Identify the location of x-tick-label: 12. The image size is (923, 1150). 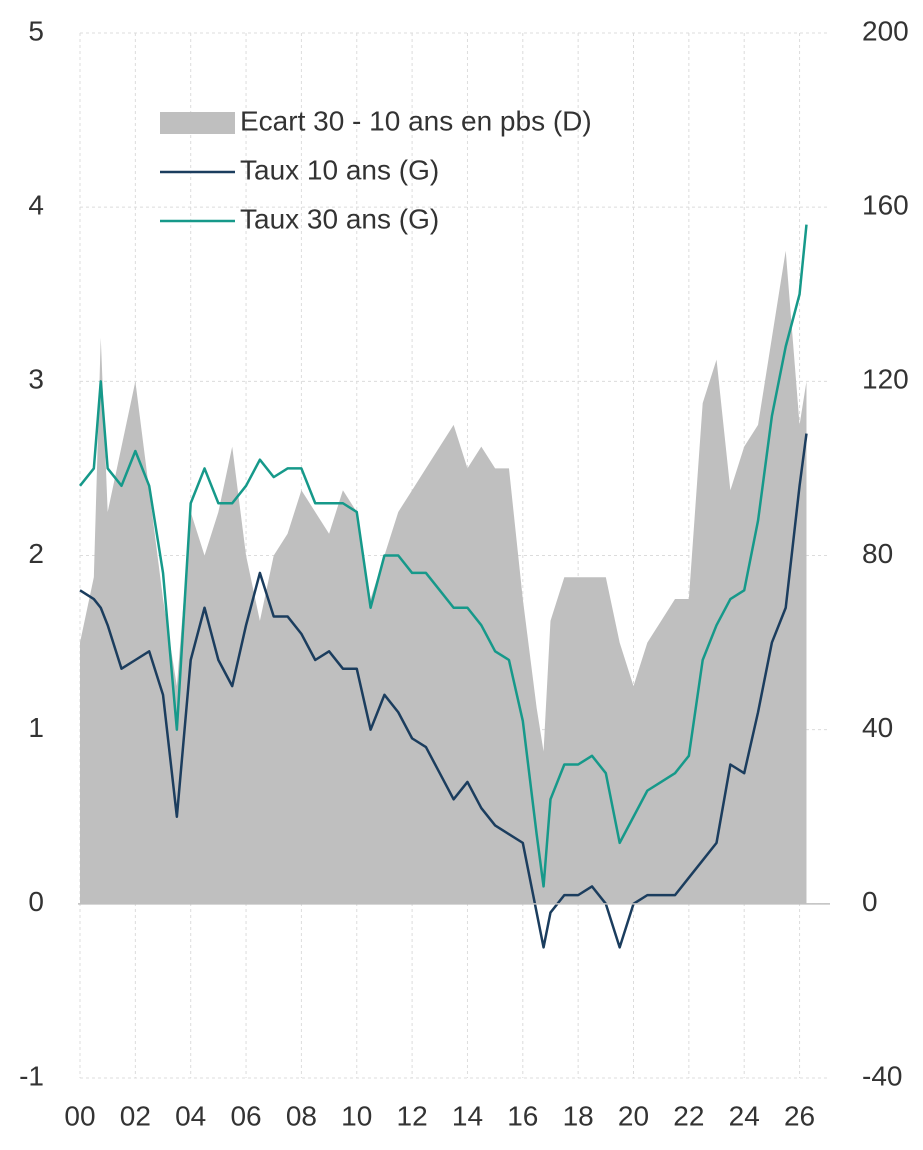
(412, 1115).